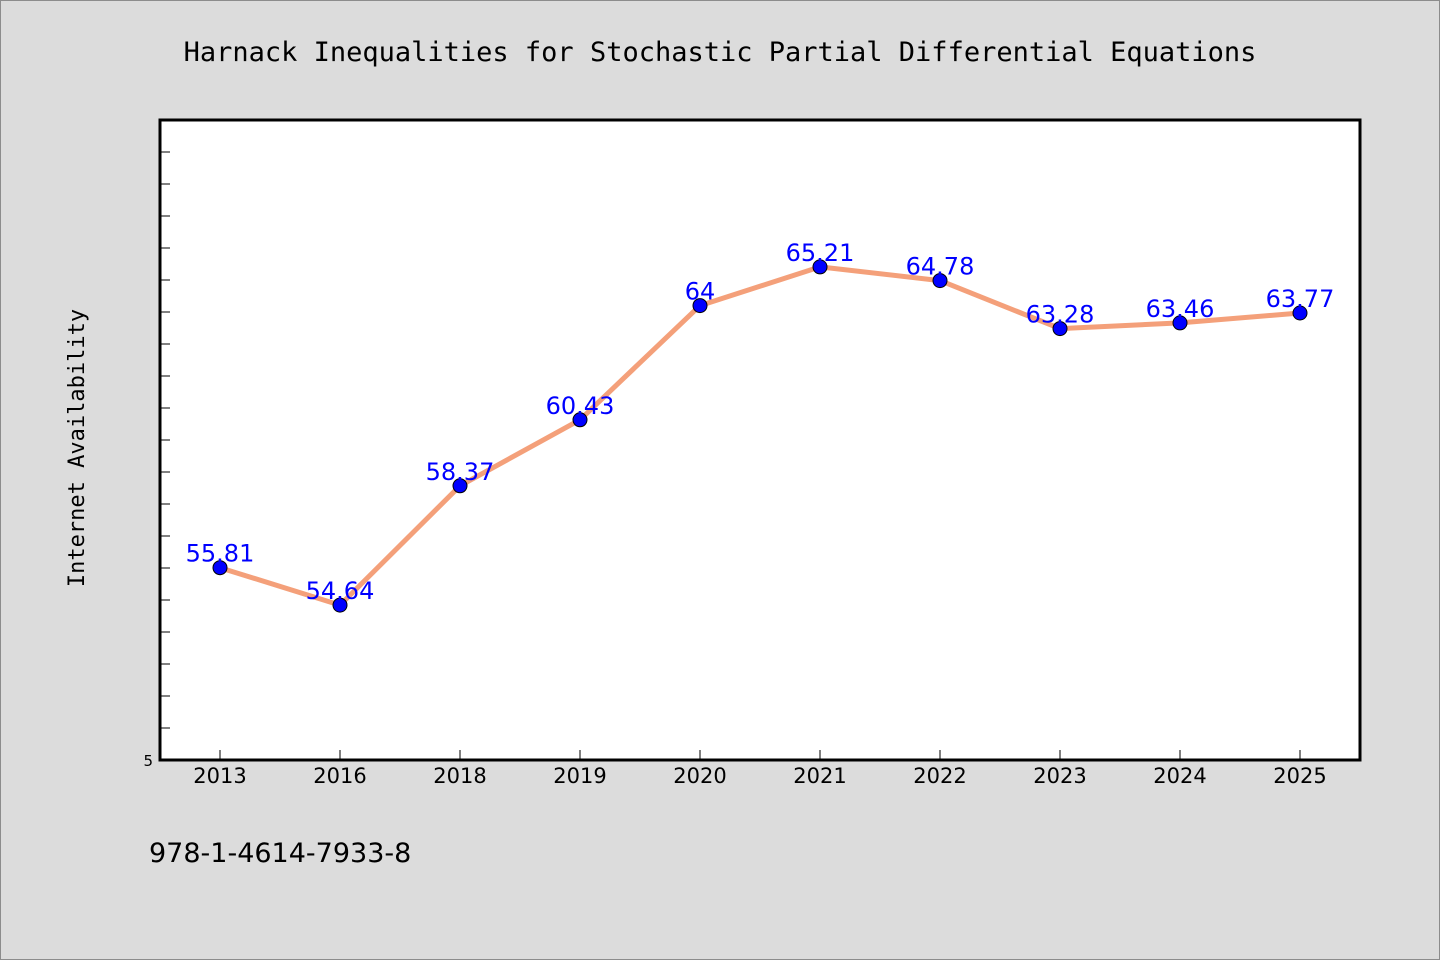 The height and width of the screenshot is (960, 1440). Describe the element at coordinates (280, 853) in the screenshot. I see `isbn-text: 978-1-4614-7933-8` at that location.